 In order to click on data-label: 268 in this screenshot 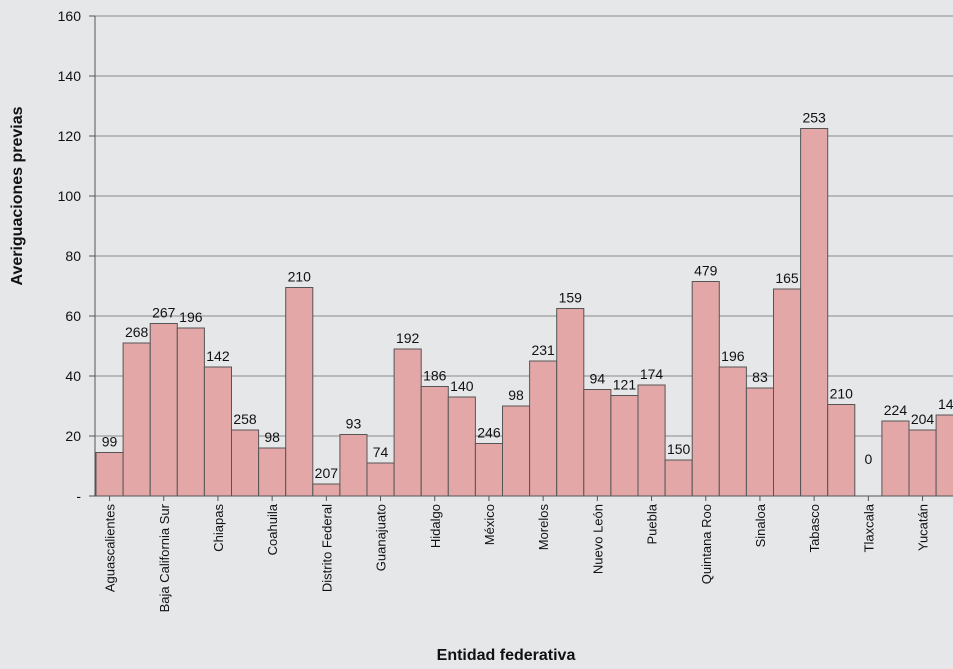, I will do `click(137, 332)`.